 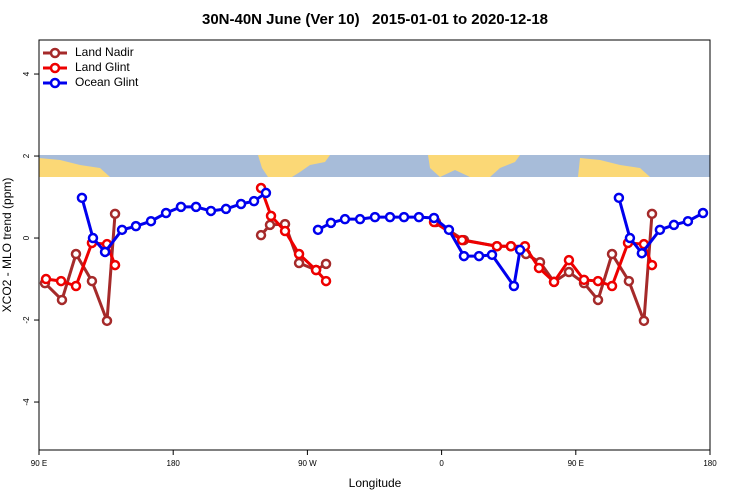 What do you see at coordinates (104, 52) in the screenshot?
I see `legend-label: Land Nadir` at bounding box center [104, 52].